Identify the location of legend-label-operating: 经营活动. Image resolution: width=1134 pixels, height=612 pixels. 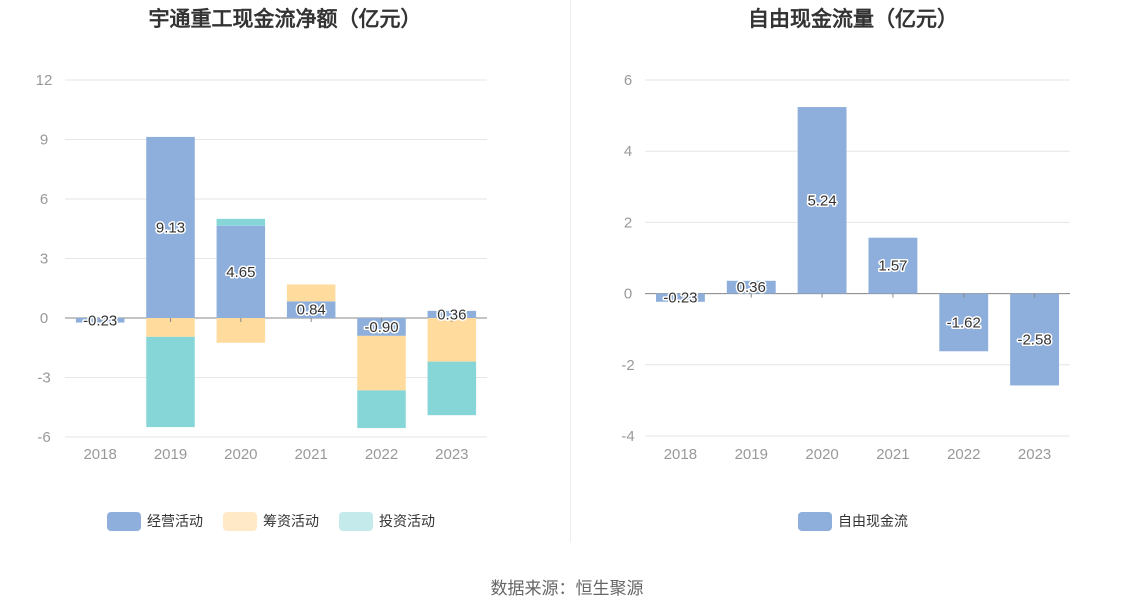
(175, 522).